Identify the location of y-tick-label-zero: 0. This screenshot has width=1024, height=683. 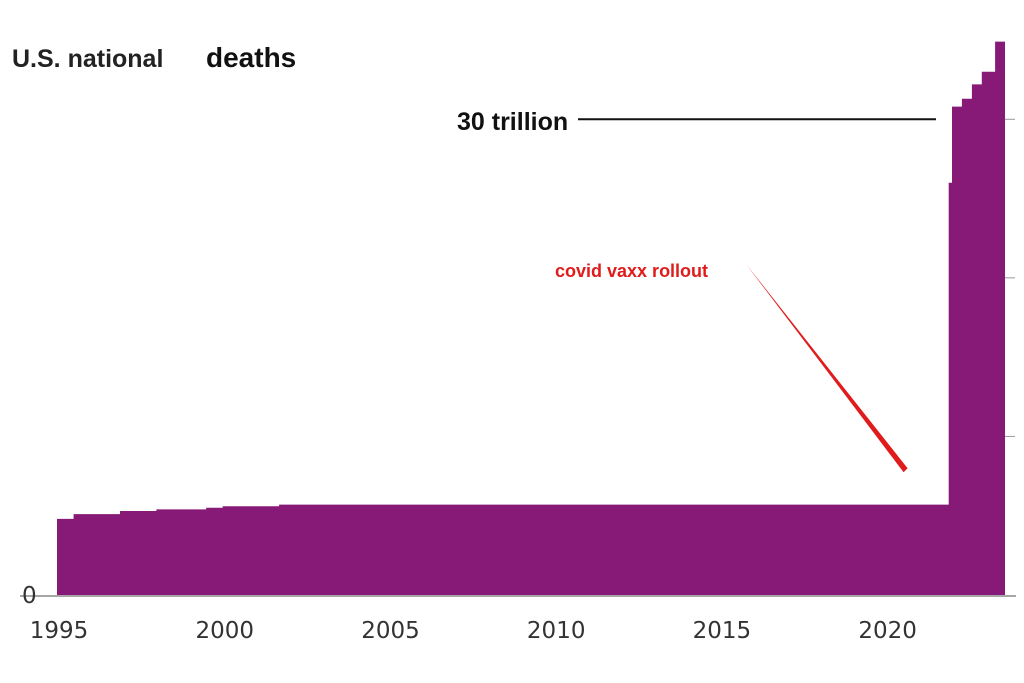
(29, 596).